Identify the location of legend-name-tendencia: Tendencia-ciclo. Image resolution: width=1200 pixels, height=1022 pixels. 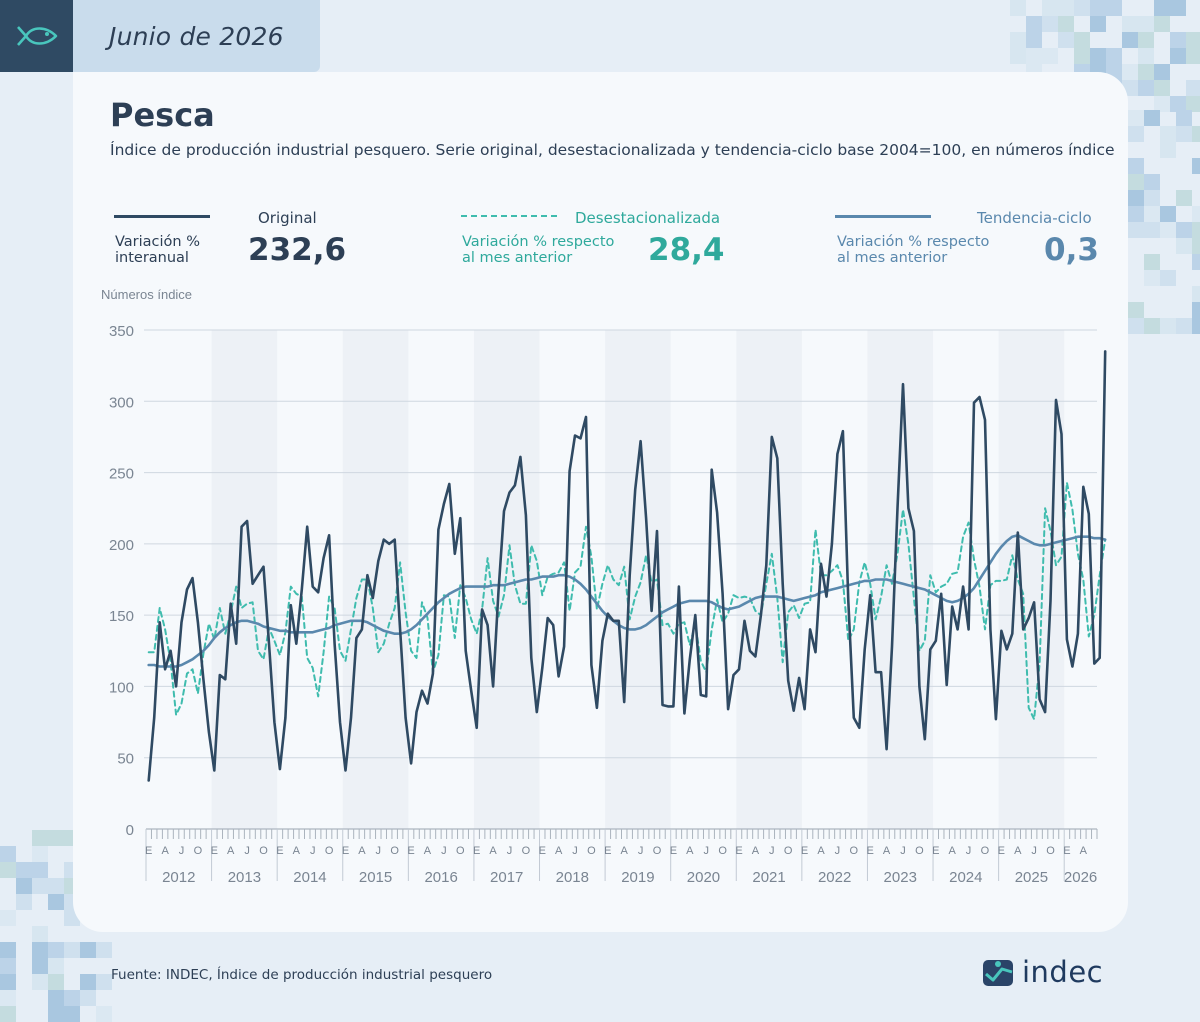
(1034, 218).